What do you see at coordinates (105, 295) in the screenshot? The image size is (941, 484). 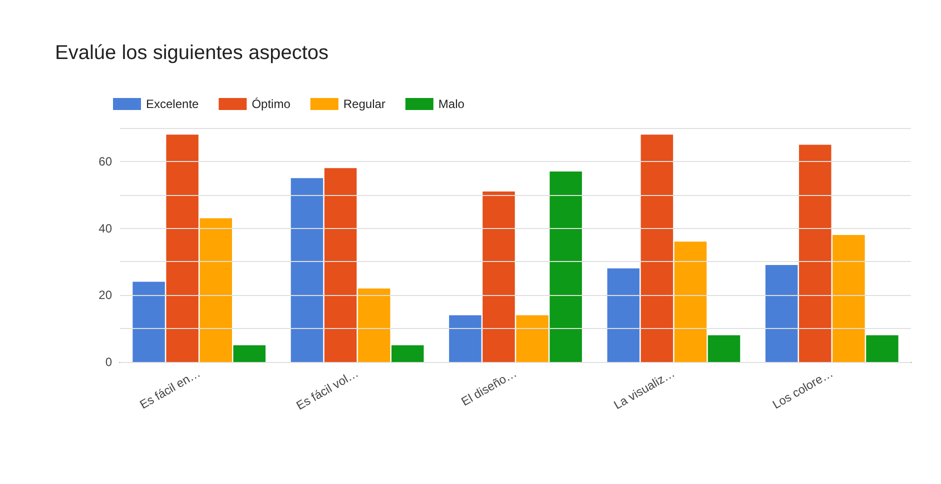 I see `y-tick-label: 20` at bounding box center [105, 295].